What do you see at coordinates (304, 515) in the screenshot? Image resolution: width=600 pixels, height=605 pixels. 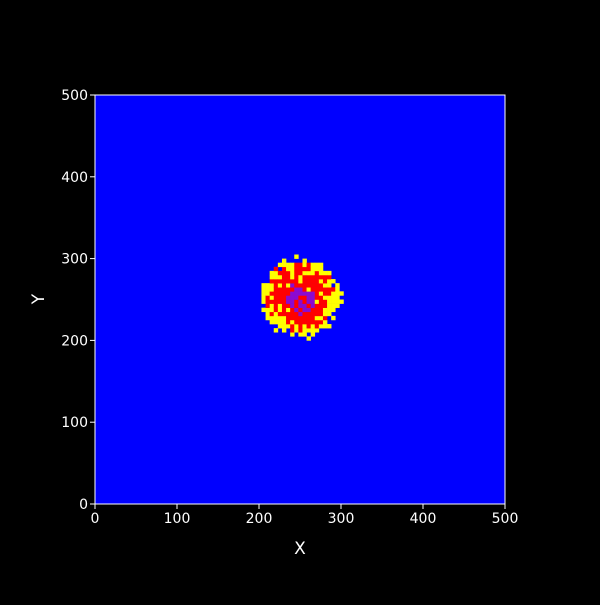 I see `x-axis: 0 100 200 300 400 500` at bounding box center [304, 515].